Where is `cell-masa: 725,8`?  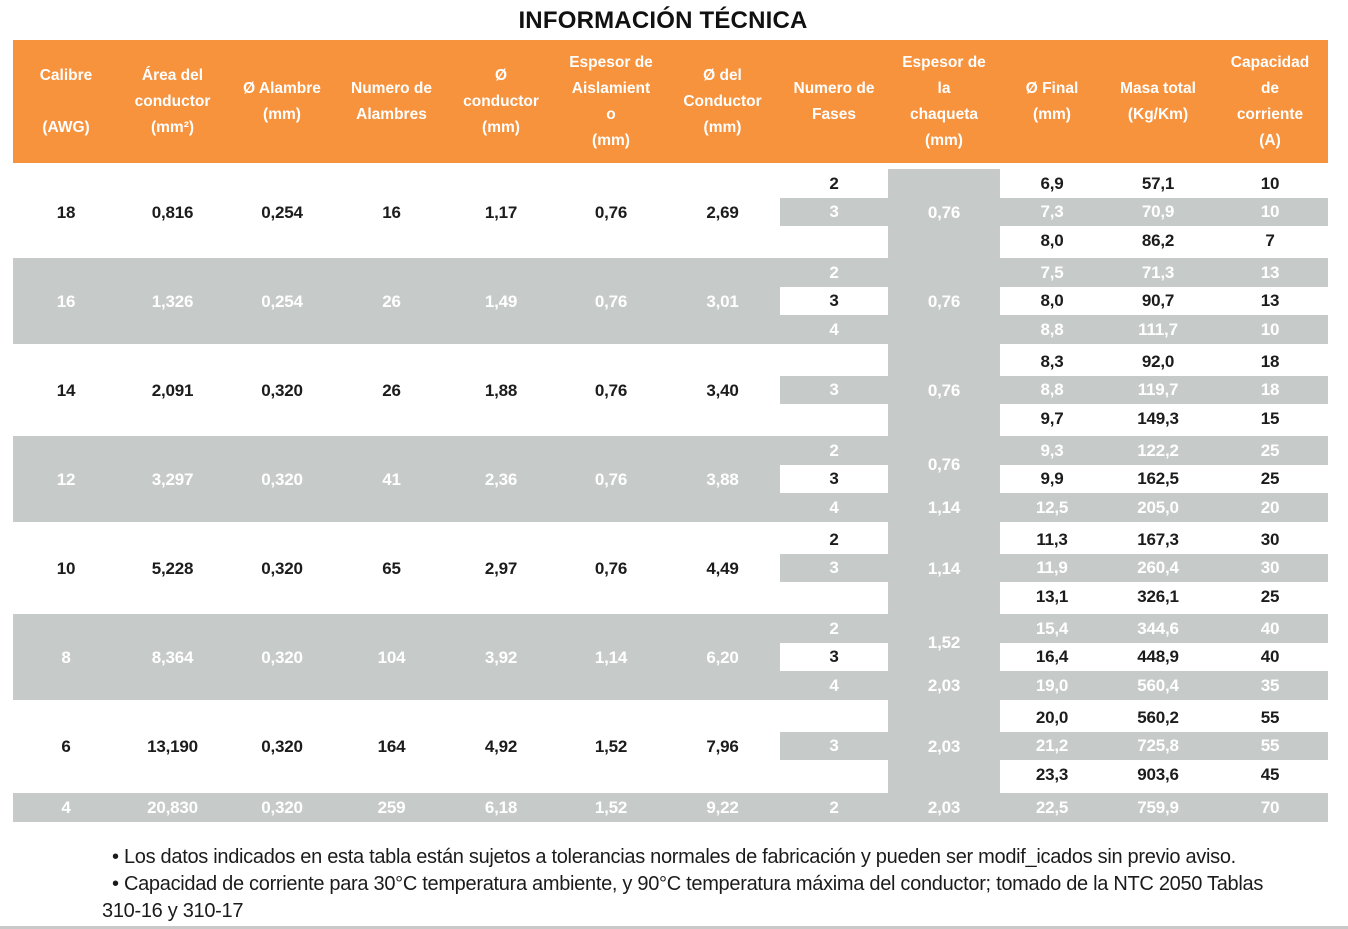
cell-masa: 725,8 is located at coordinates (1158, 746).